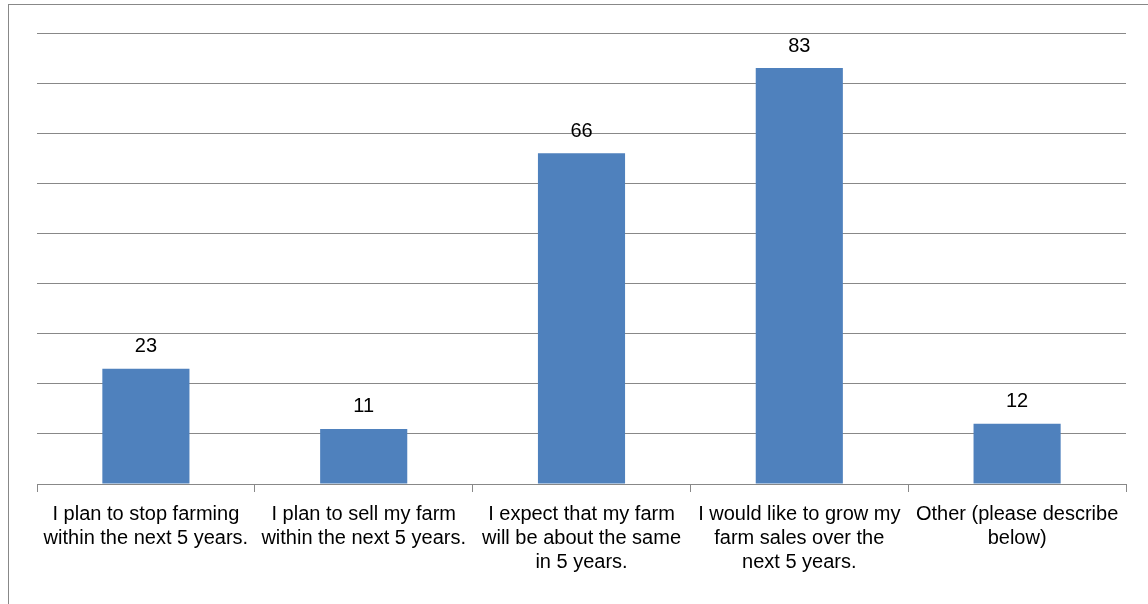 This screenshot has height=604, width=1148. What do you see at coordinates (363, 524) in the screenshot?
I see `x-tick-label: I plan to sell my farm within the next 5 years.` at bounding box center [363, 524].